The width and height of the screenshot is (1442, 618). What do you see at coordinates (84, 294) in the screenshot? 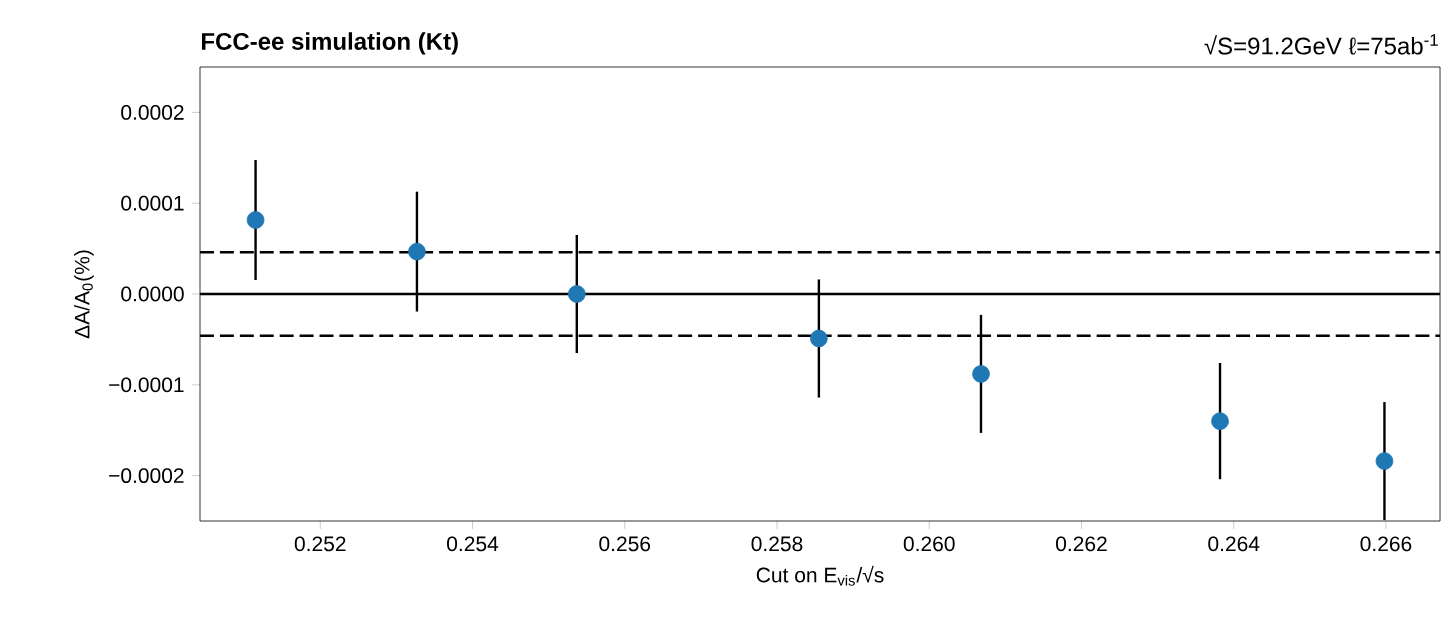
I see `y-axis-title: ΔA/A$_{0}$(%)` at bounding box center [84, 294].